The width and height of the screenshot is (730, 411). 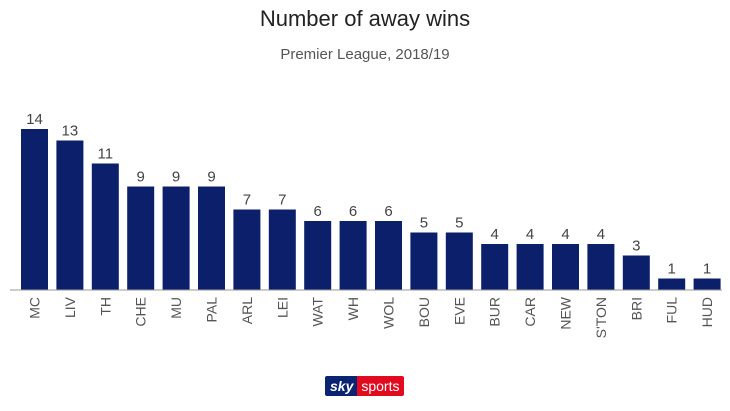 What do you see at coordinates (318, 312) in the screenshot?
I see `x-tick-label: WAT` at bounding box center [318, 312].